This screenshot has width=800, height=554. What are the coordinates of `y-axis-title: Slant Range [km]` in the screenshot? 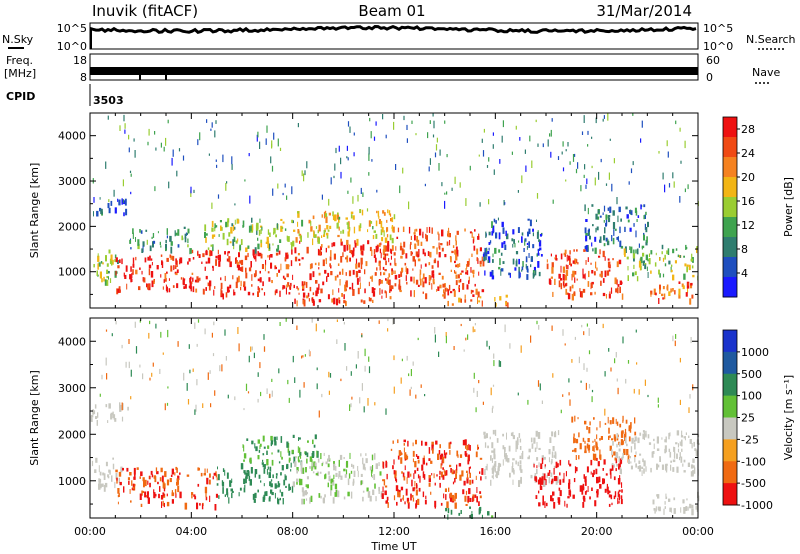 It's located at (34, 211).